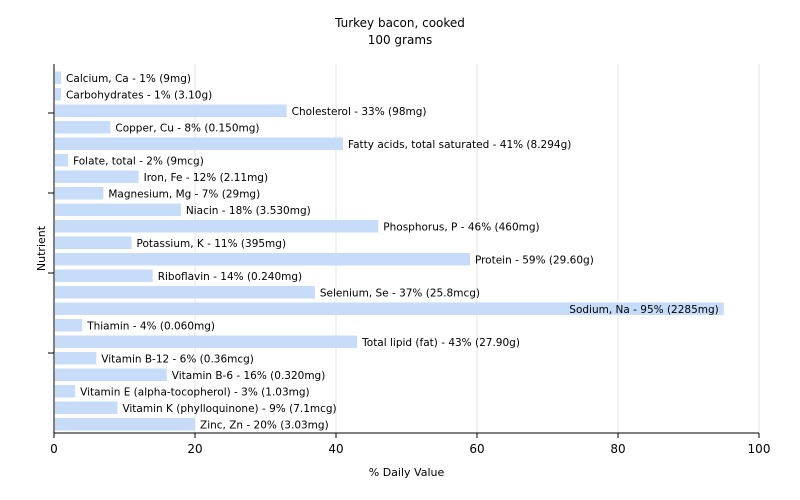 The height and width of the screenshot is (500, 800). I want to click on bar-label: Zinc, Zn - 20% (3.03mg), so click(264, 425).